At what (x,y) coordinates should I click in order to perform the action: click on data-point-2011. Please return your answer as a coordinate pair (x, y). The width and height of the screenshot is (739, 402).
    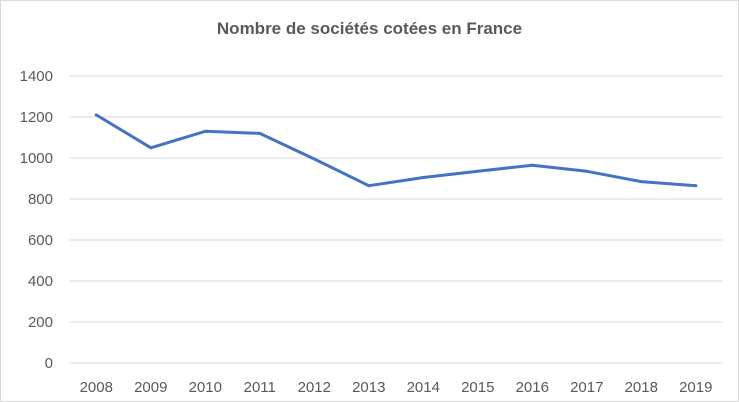
    Looking at the image, I should click on (260, 133).